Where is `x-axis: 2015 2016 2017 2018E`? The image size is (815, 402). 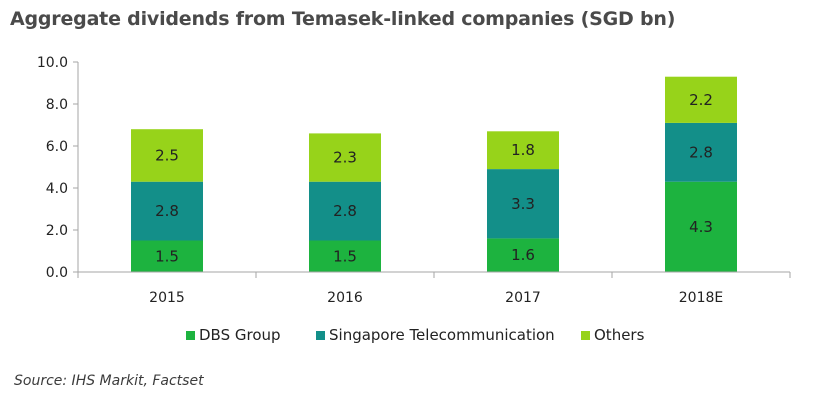
x-axis: 2015 2016 2017 2018E is located at coordinates (434, 288).